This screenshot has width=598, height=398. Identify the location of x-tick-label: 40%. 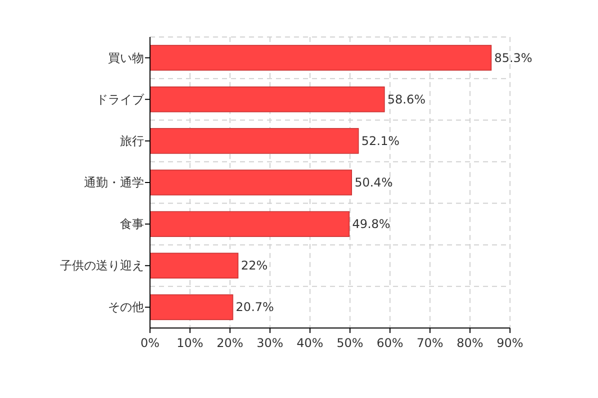
(310, 343).